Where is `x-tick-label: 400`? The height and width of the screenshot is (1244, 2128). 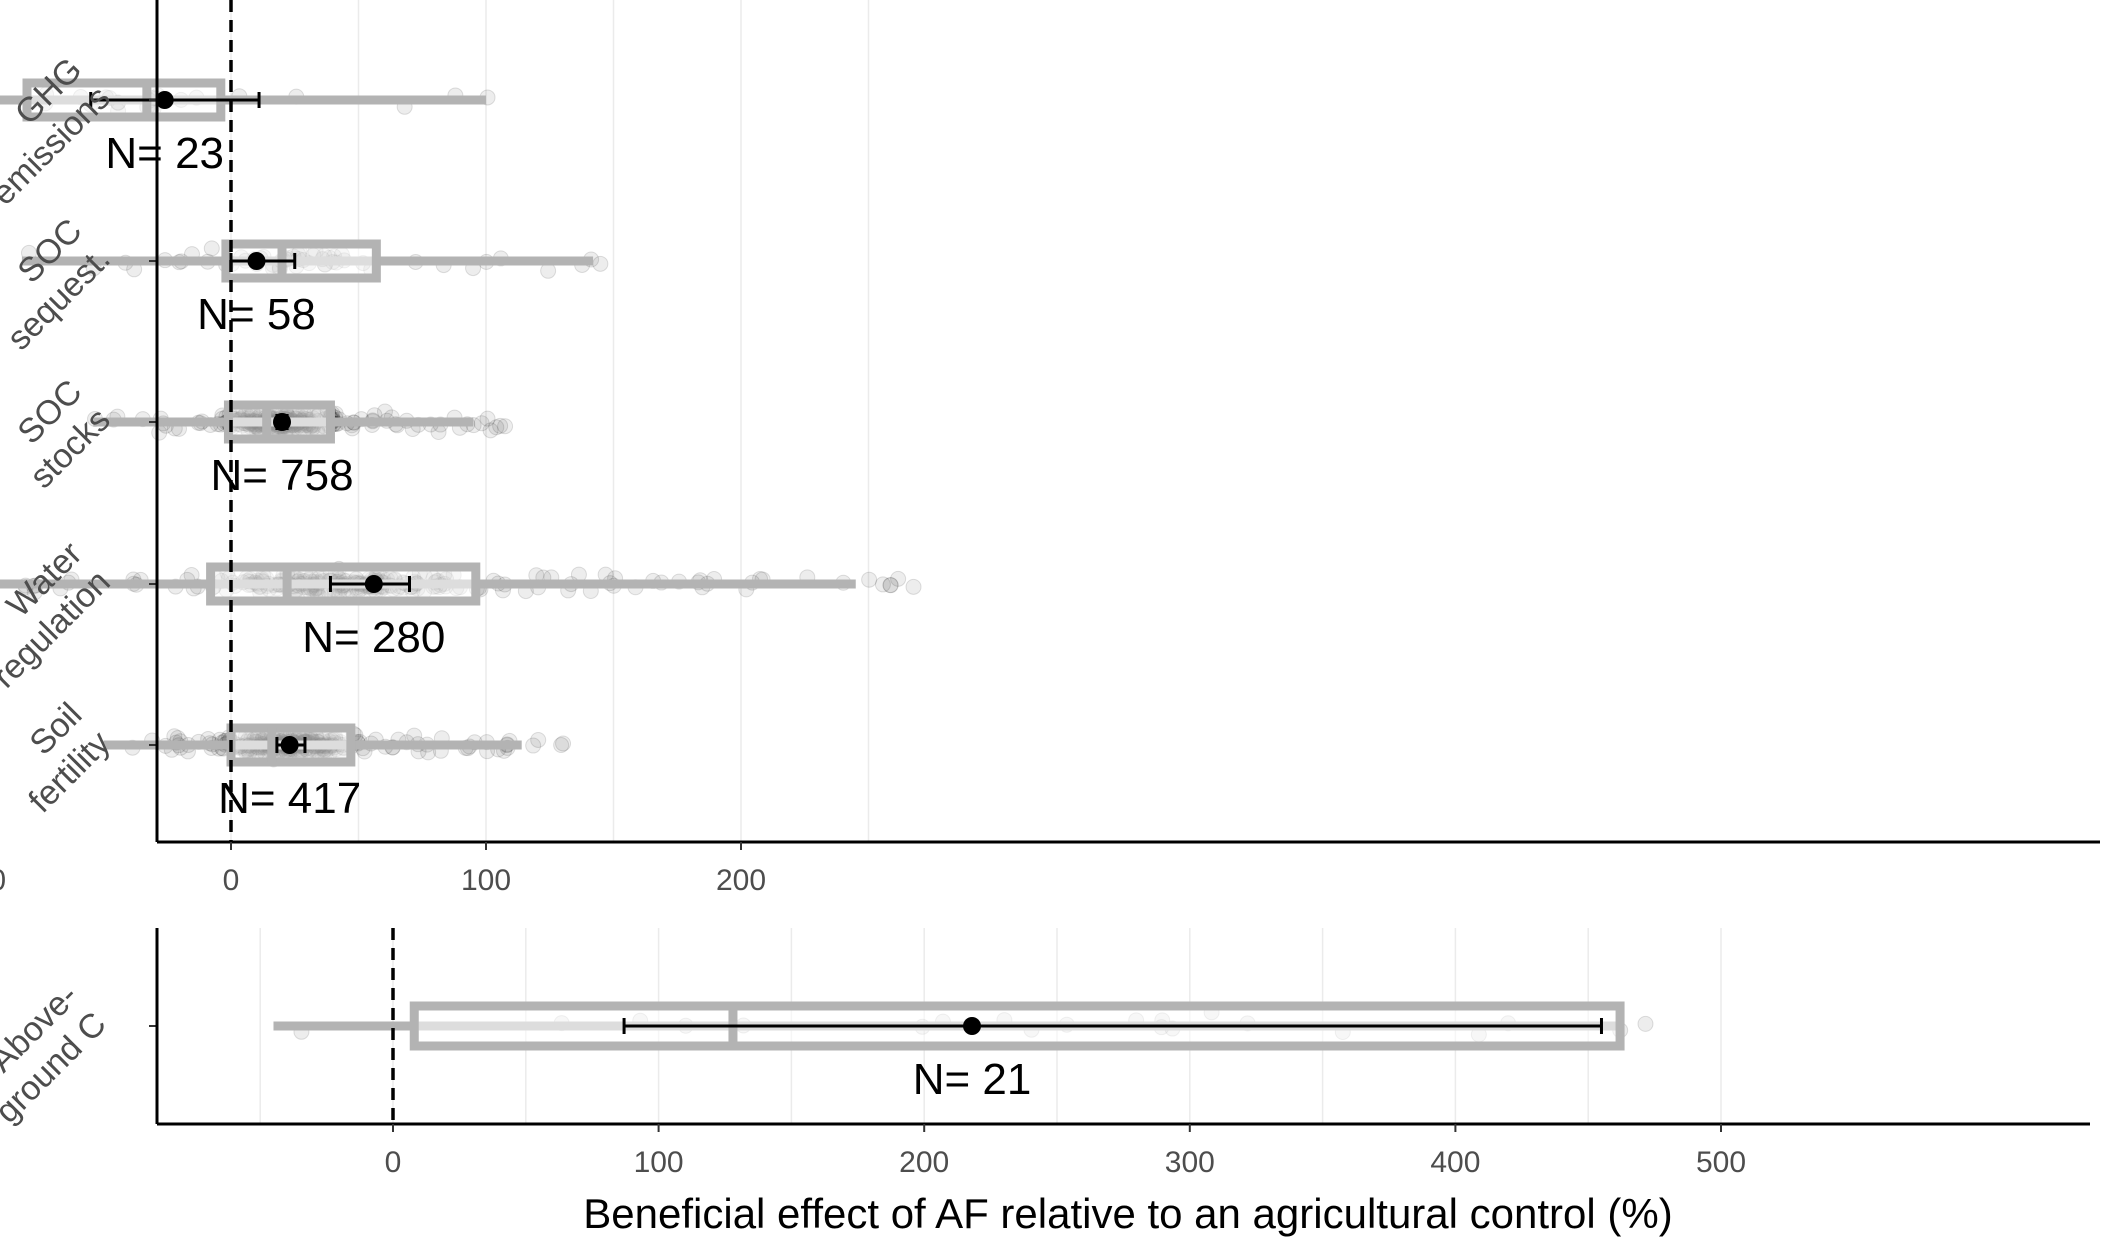
x-tick-label: 400 is located at coordinates (1455, 1162).